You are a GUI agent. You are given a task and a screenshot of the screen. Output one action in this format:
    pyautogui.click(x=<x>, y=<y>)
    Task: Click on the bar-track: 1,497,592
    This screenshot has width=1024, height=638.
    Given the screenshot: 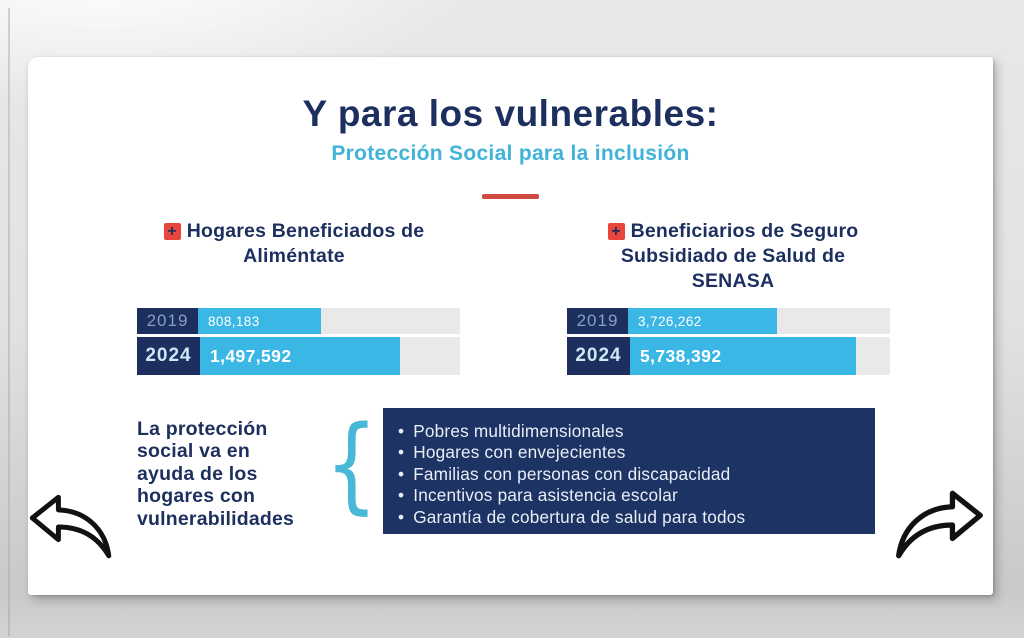 What is the action you would take?
    pyautogui.click(x=330, y=356)
    